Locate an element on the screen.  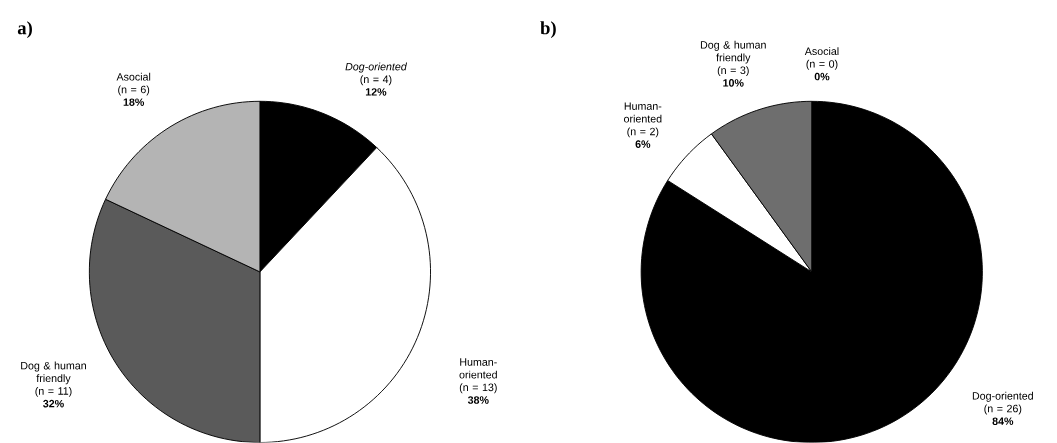
chart-title: b) is located at coordinates (548, 30).